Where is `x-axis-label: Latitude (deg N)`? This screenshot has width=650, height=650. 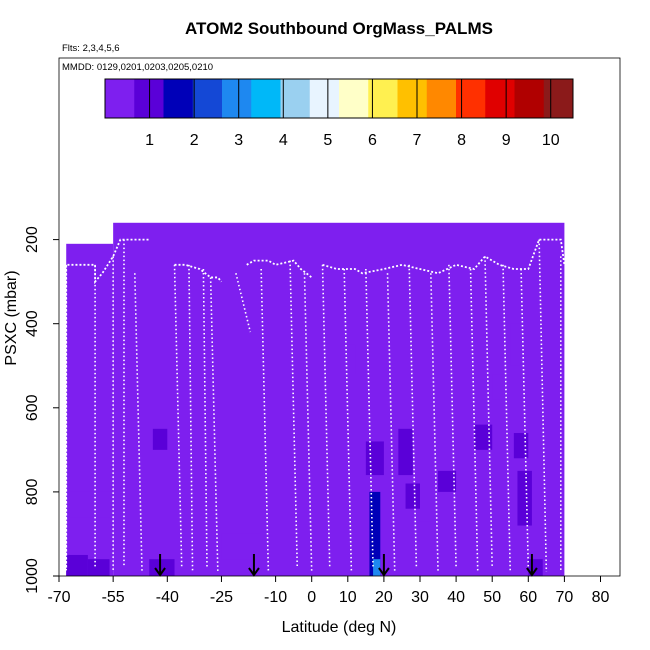 x-axis-label: Latitude (deg N) is located at coordinates (339, 627).